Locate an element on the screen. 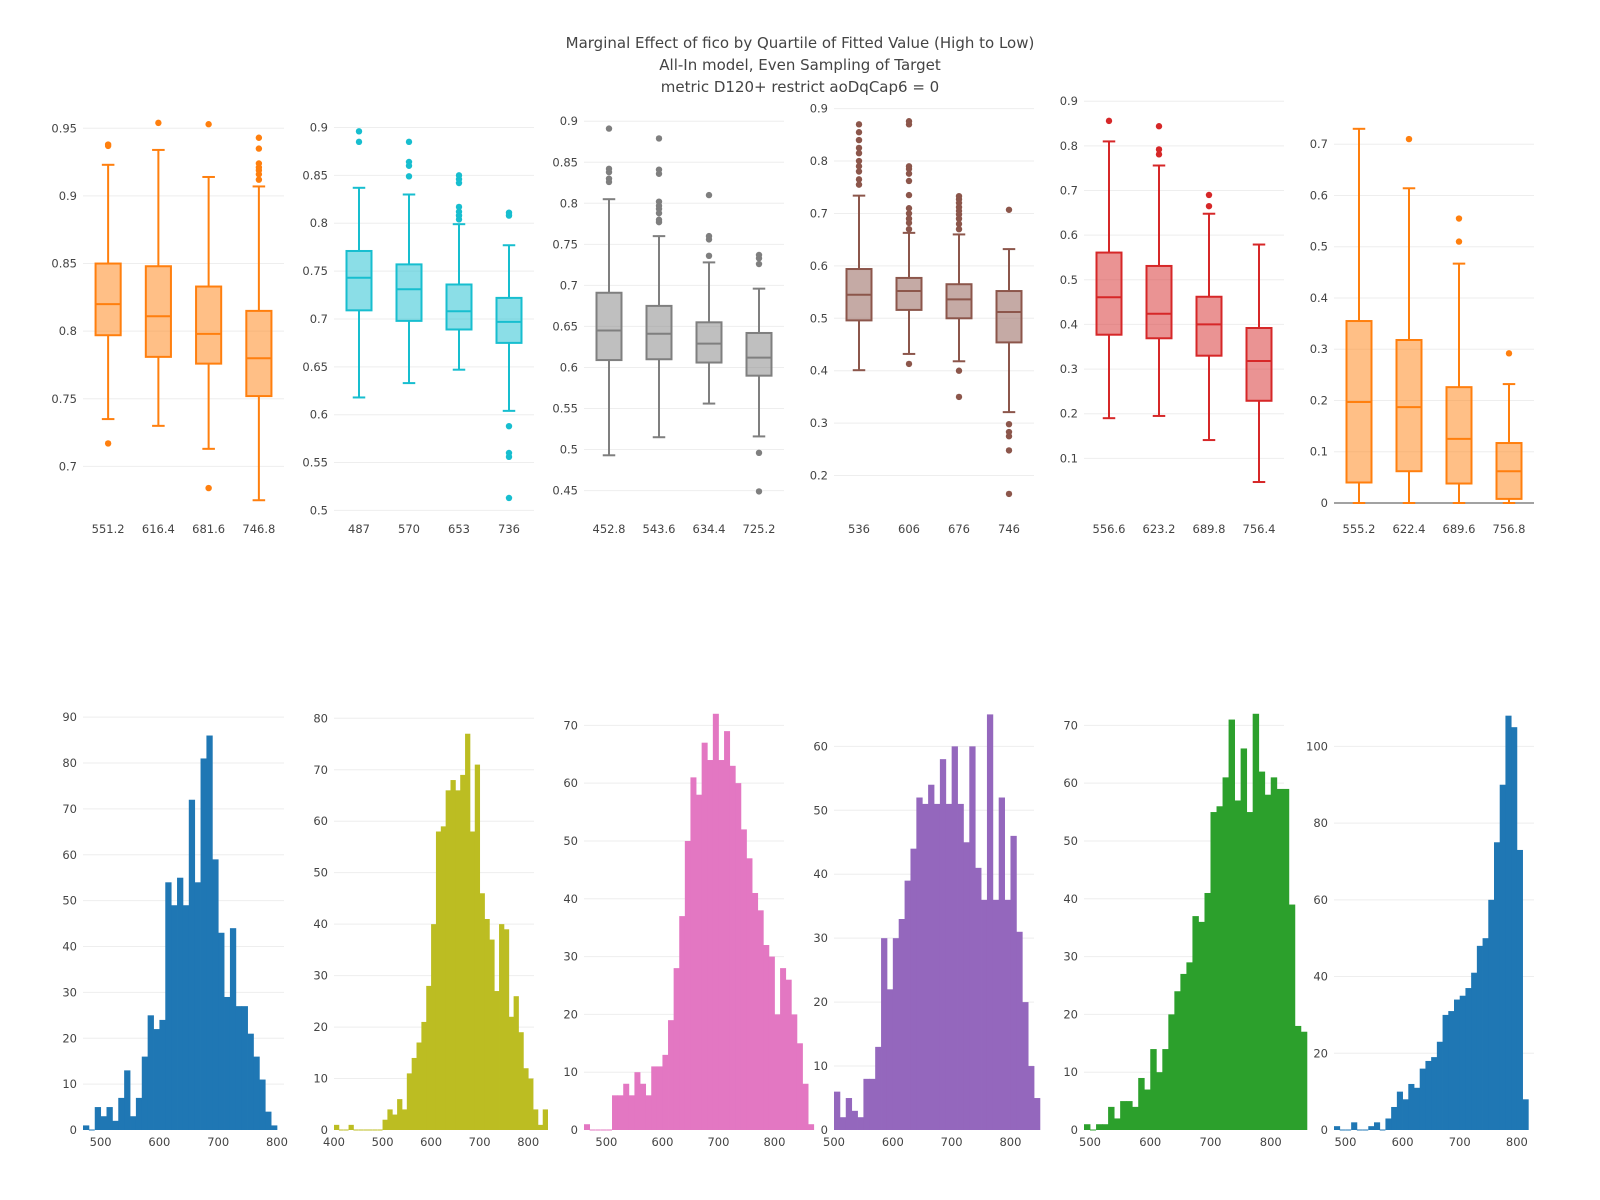 This screenshot has height=1200, width=1600. y-tick-label: 0.45 is located at coordinates (565, 491).